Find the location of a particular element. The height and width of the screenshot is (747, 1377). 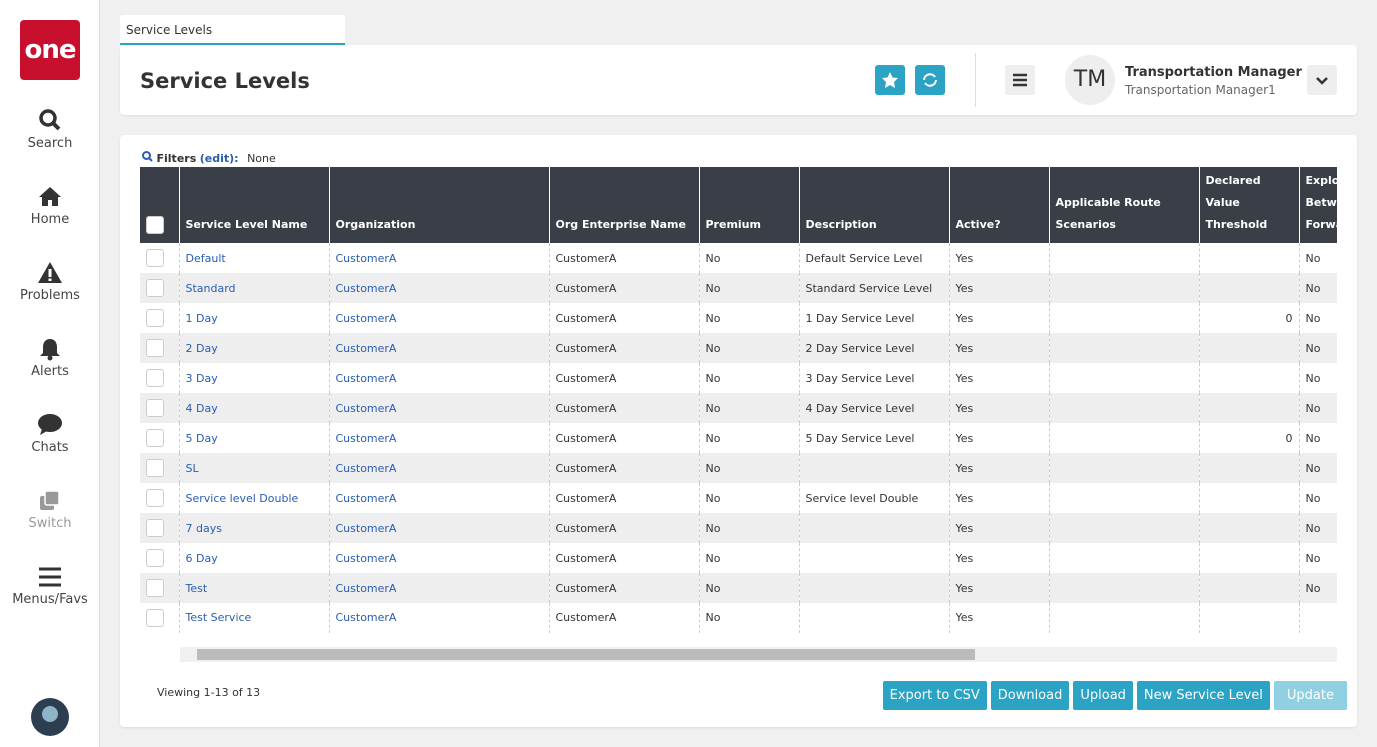

nav-item: Search is located at coordinates (50, 129).